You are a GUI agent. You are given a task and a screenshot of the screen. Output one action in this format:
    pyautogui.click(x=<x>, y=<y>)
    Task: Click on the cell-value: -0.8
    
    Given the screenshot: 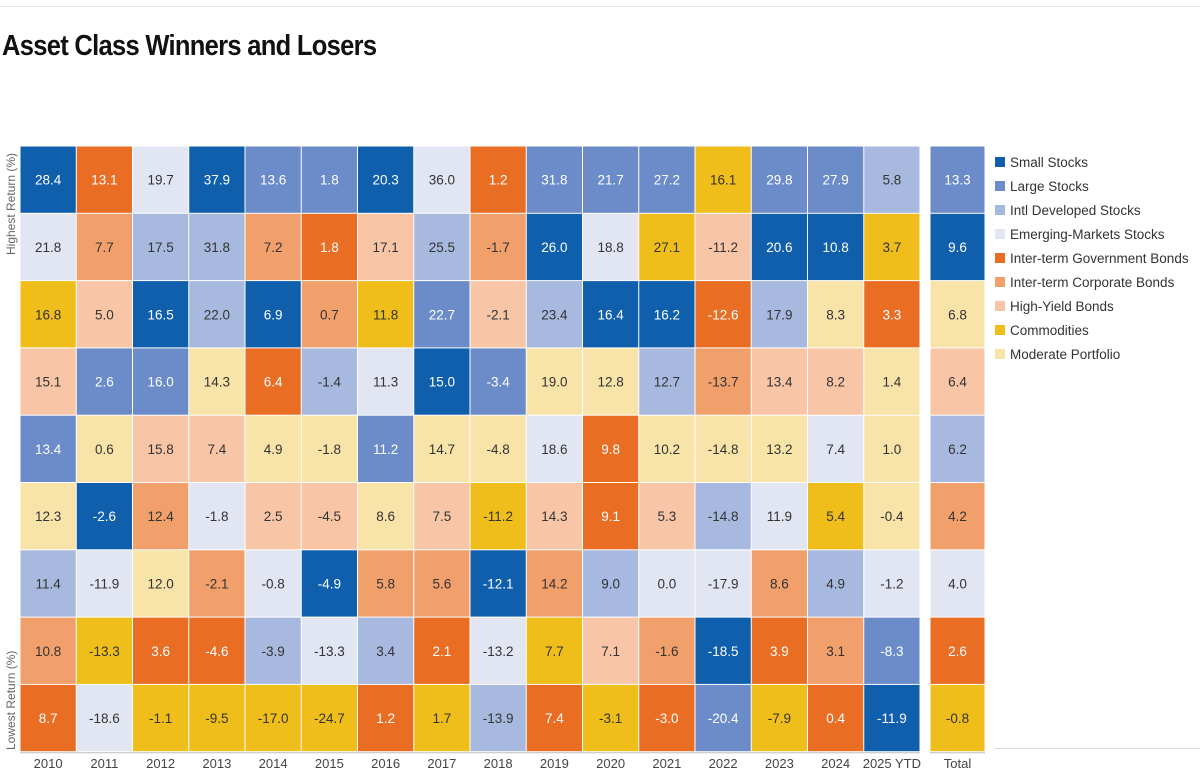 What is the action you would take?
    pyautogui.click(x=957, y=718)
    